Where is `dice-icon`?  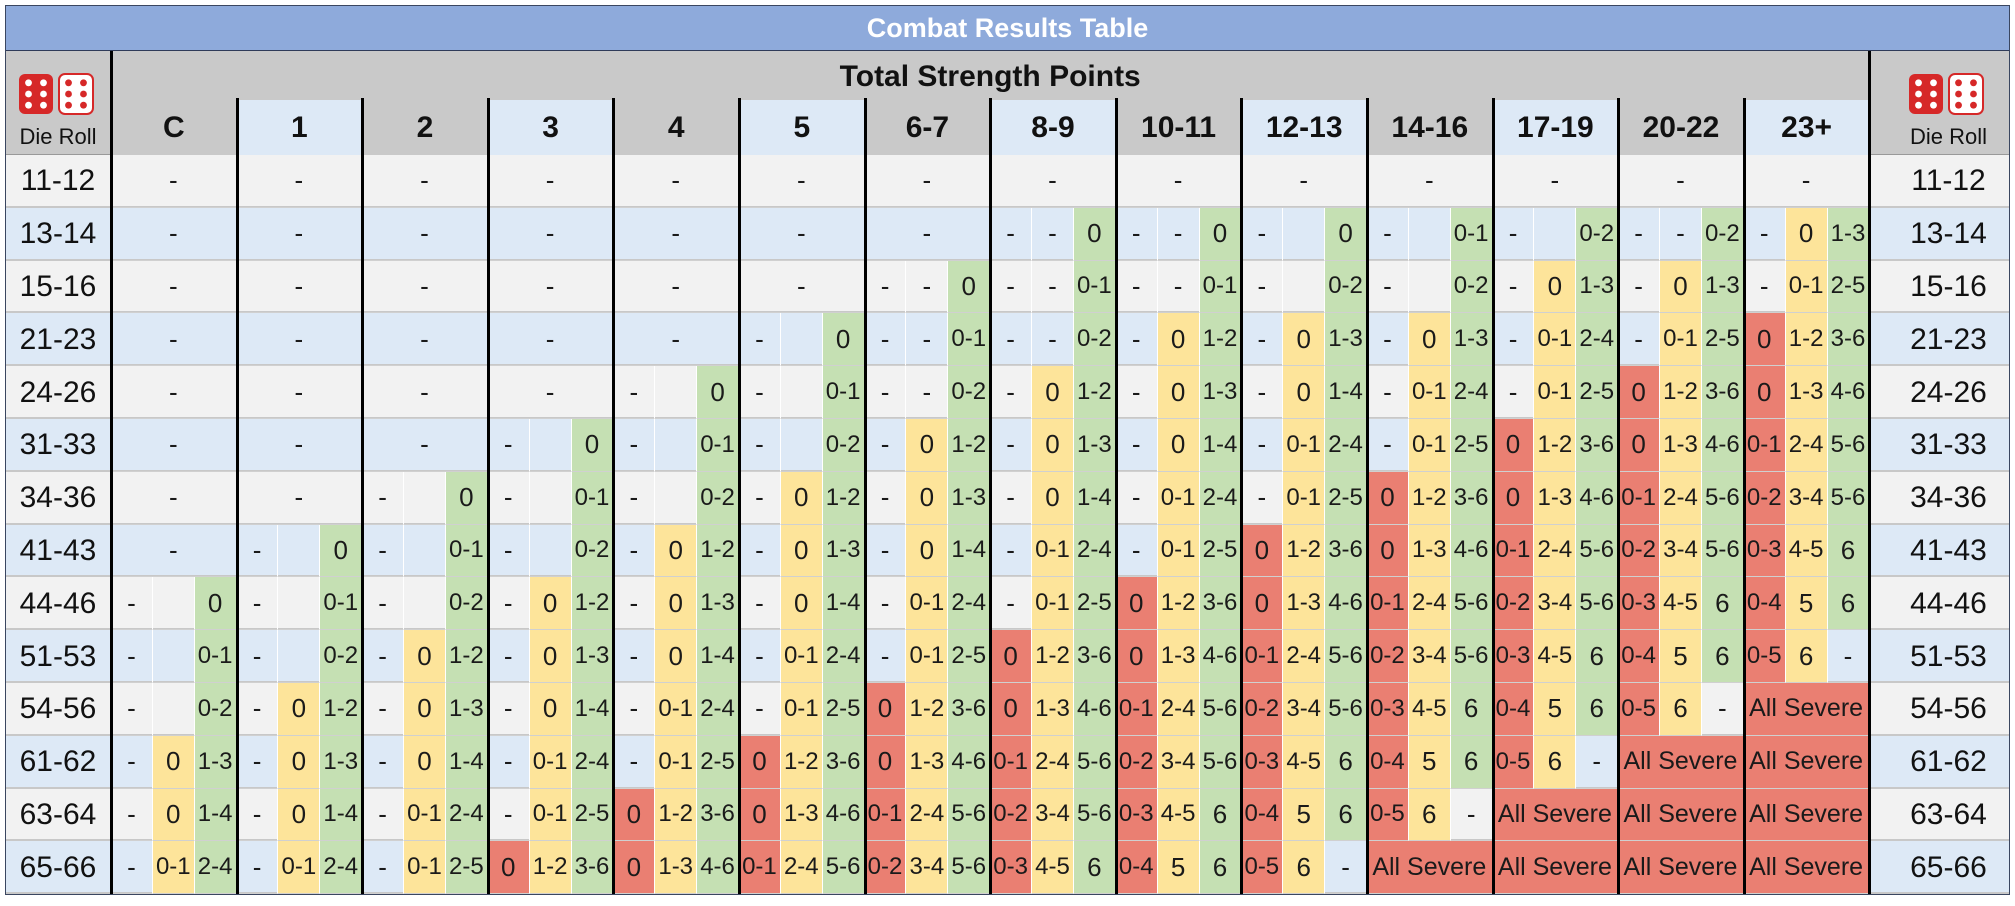 dice-icon is located at coordinates (56, 94).